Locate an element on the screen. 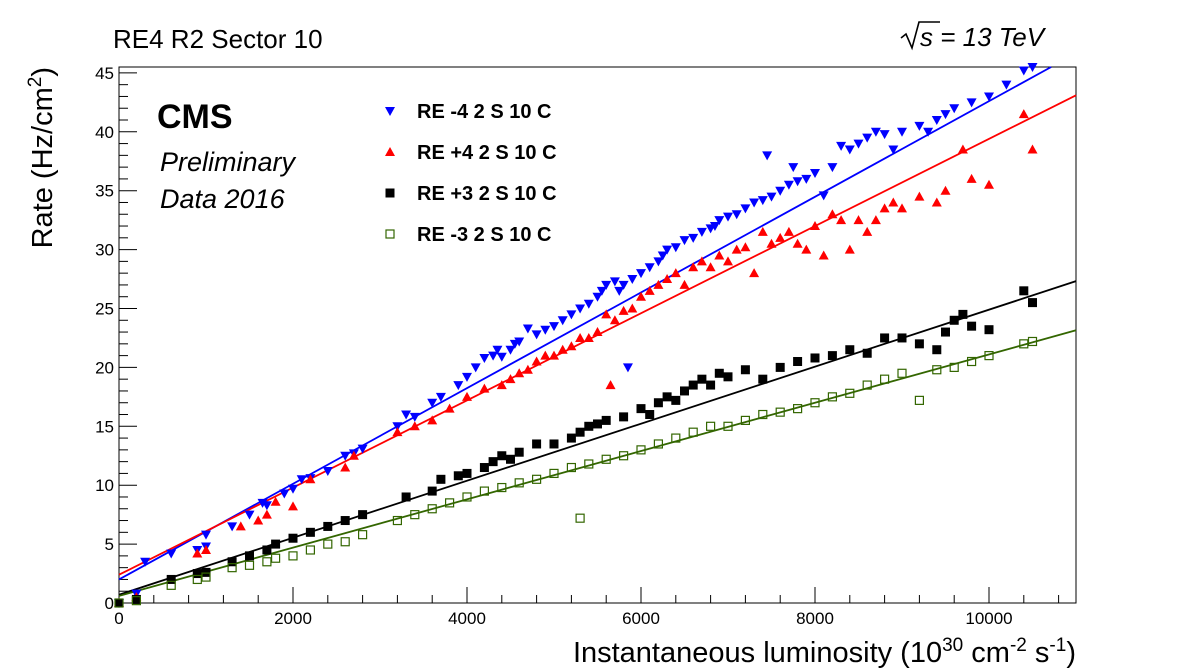 This screenshot has height=672, width=1196. cms-label: CMS is located at coordinates (195, 117).